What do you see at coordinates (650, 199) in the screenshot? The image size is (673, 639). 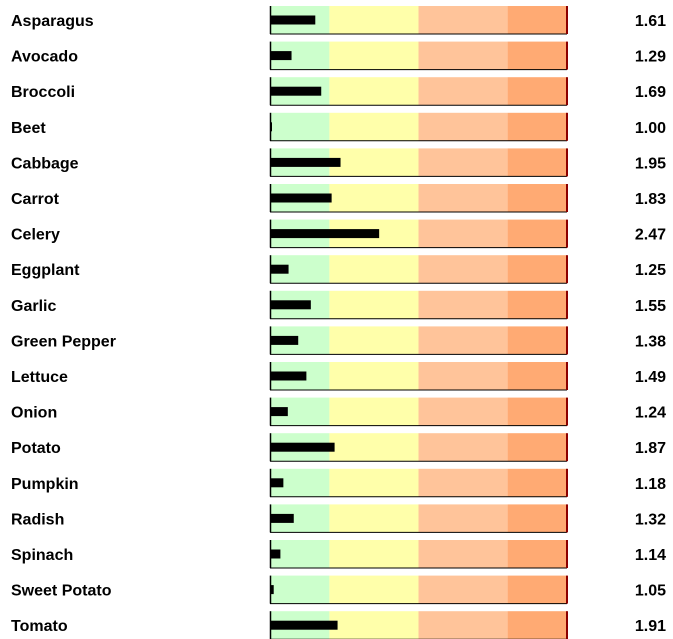 I see `value-label: 1.83` at bounding box center [650, 199].